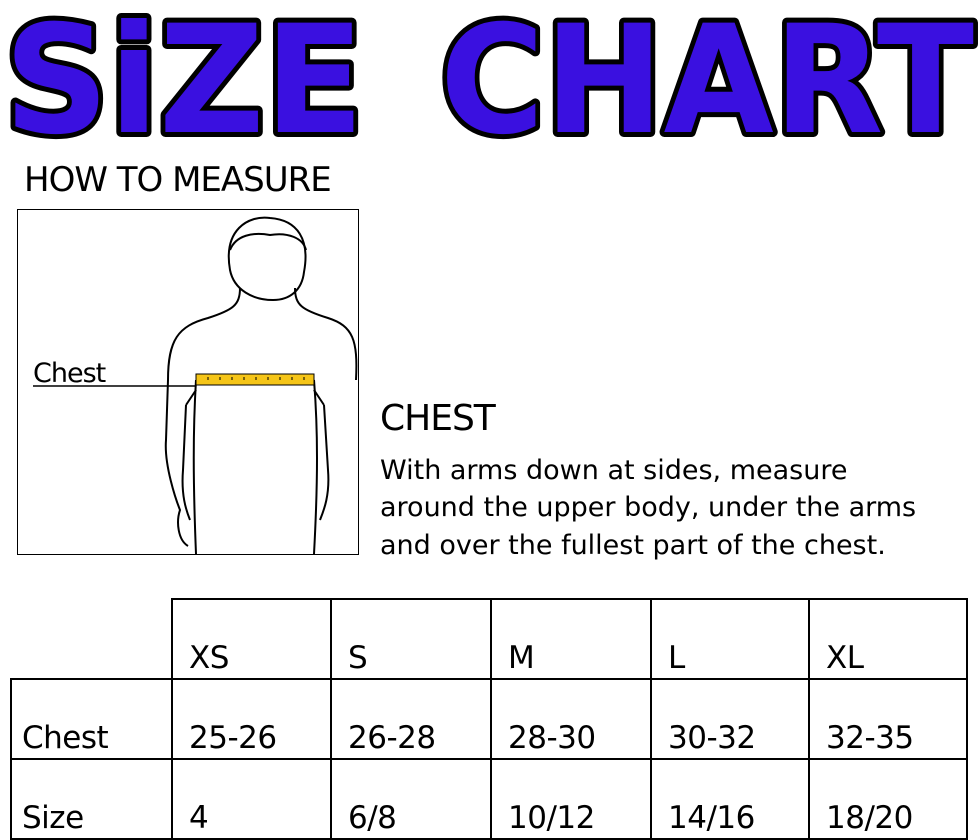 The height and width of the screenshot is (840, 978). Describe the element at coordinates (521, 658) in the screenshot. I see `size-header-m: M` at that location.